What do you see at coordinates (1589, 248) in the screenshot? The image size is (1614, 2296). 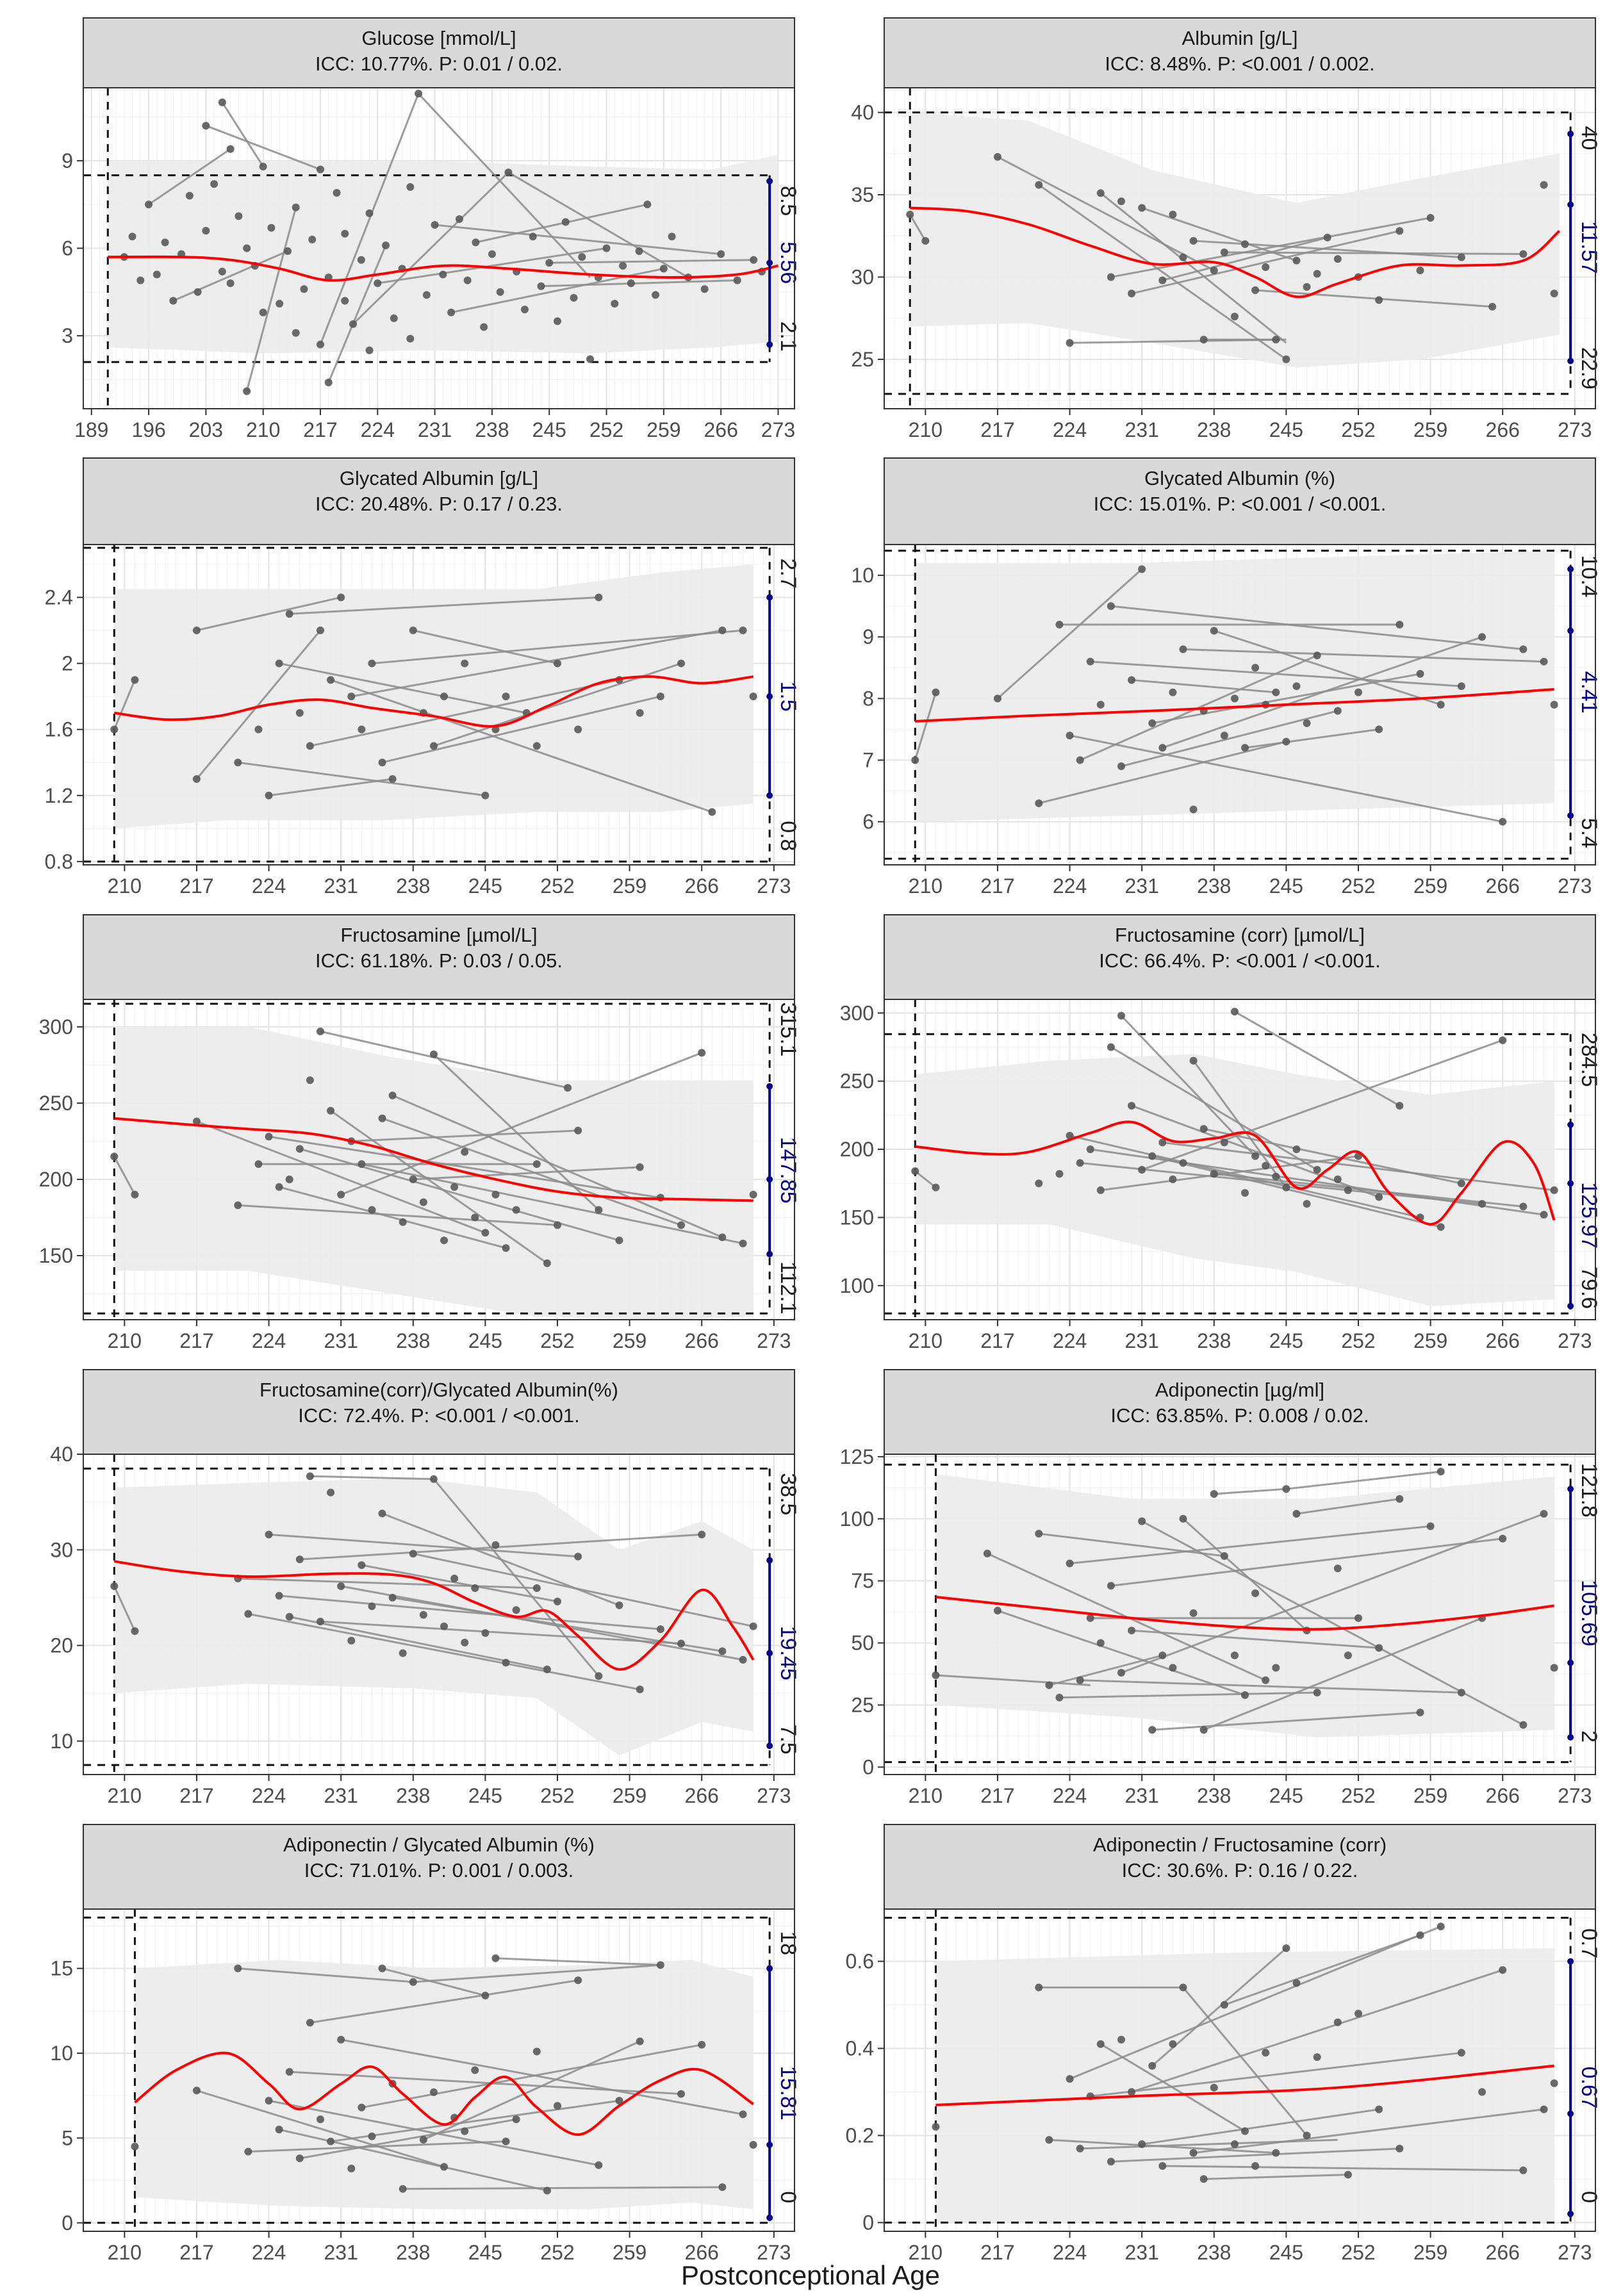 I see `interval-width-label: 11.57` at bounding box center [1589, 248].